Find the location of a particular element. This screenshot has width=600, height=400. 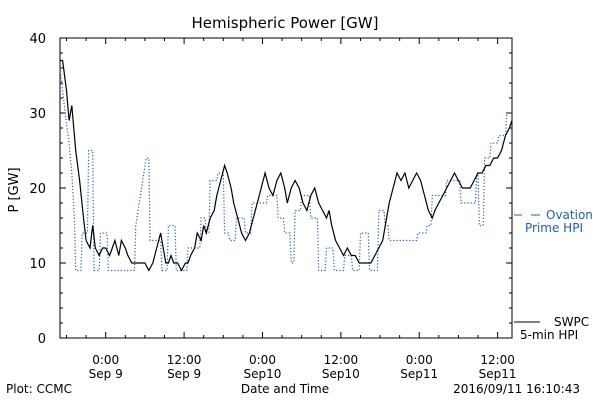

y-axis-label: P [GW] is located at coordinates (14, 189).